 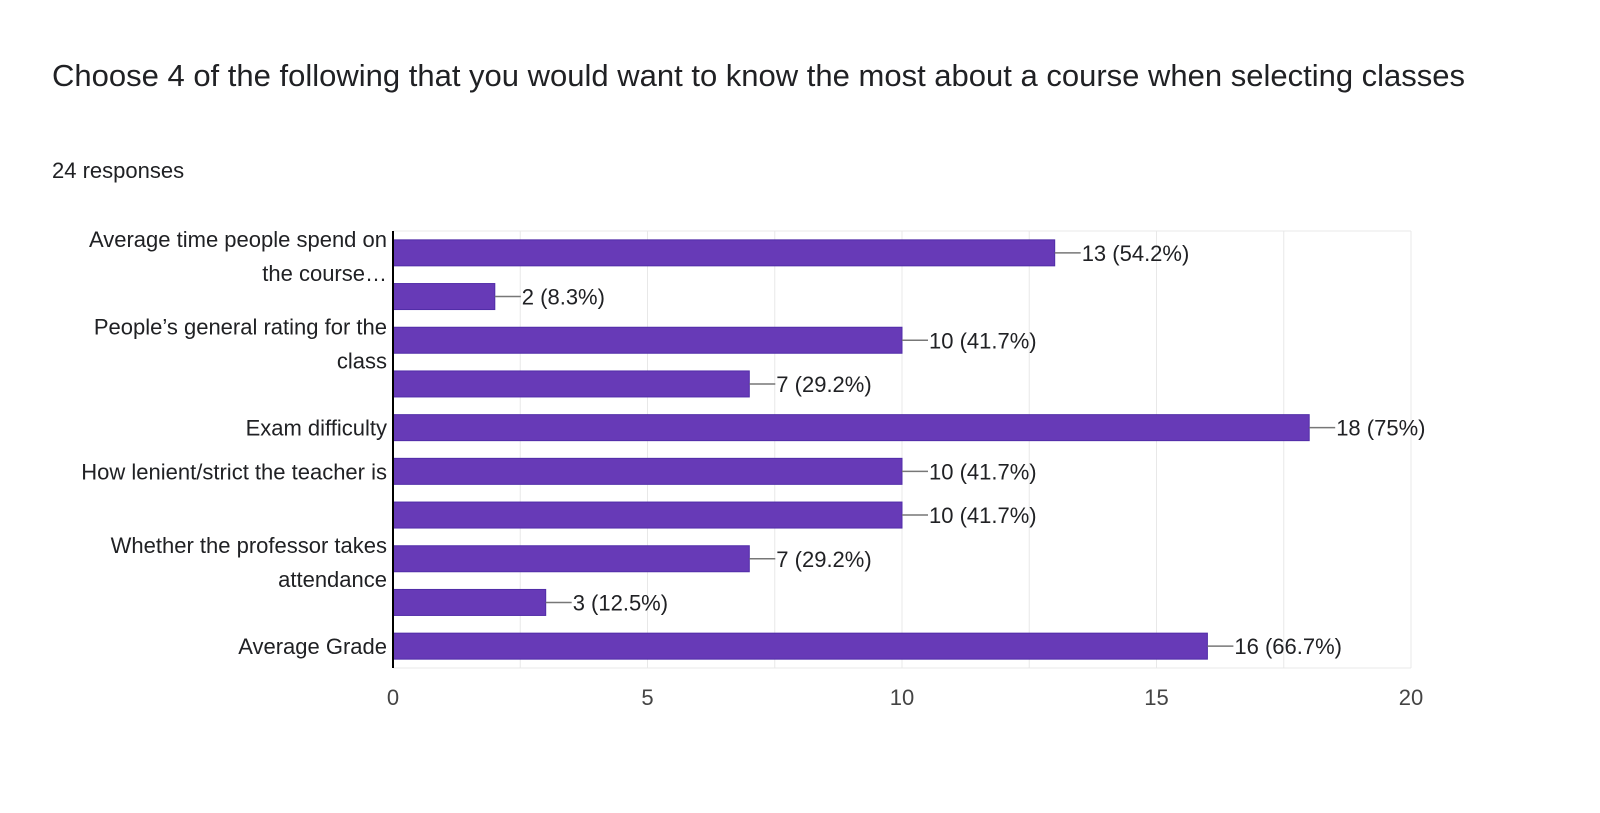 What do you see at coordinates (312, 646) in the screenshot?
I see `category-label: Average Grade` at bounding box center [312, 646].